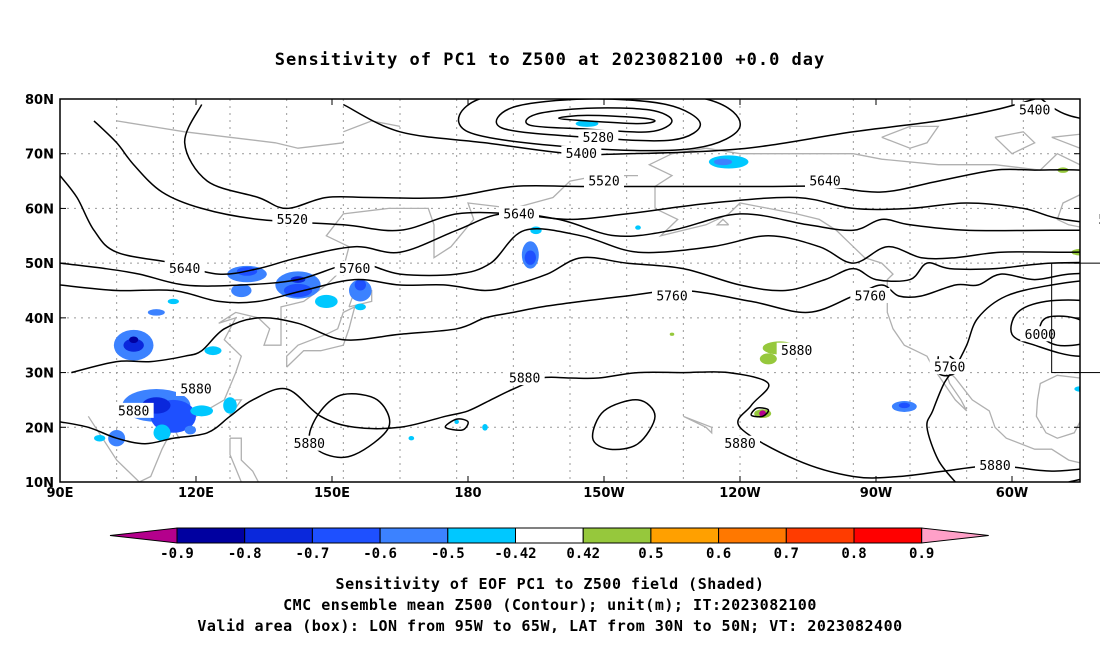 The image size is (1100, 650). I want to click on contour-label: 6000, so click(1040, 335).